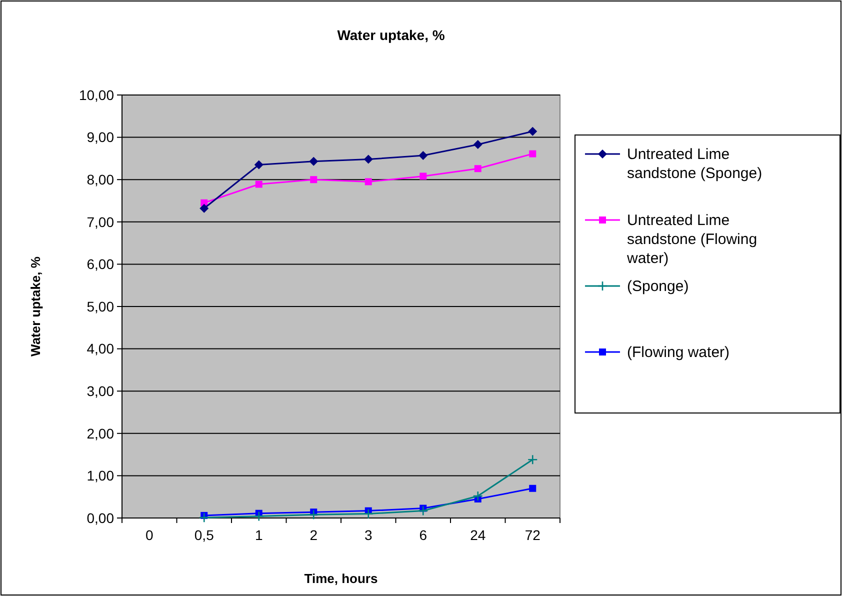 This screenshot has height=596, width=848. I want to click on y-tick-label: 1,00, so click(100, 476).